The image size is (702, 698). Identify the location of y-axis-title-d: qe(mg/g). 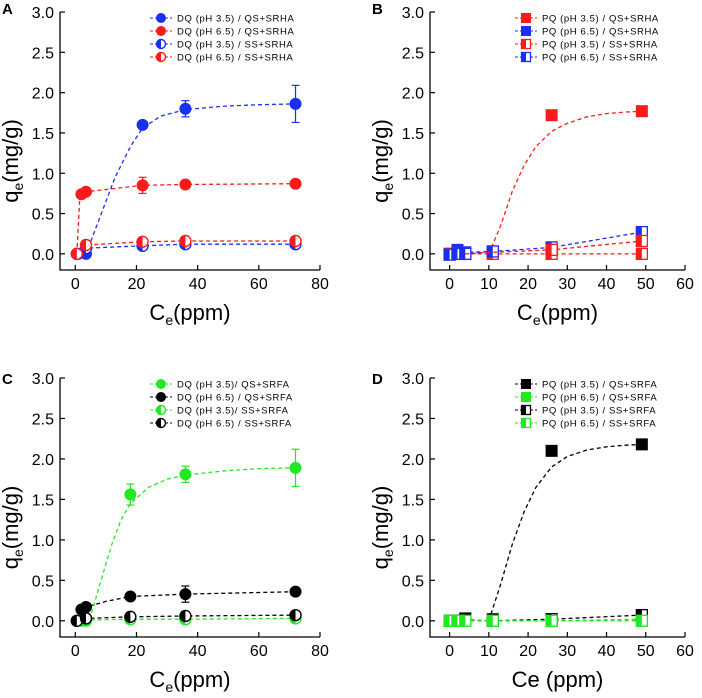
(382, 528).